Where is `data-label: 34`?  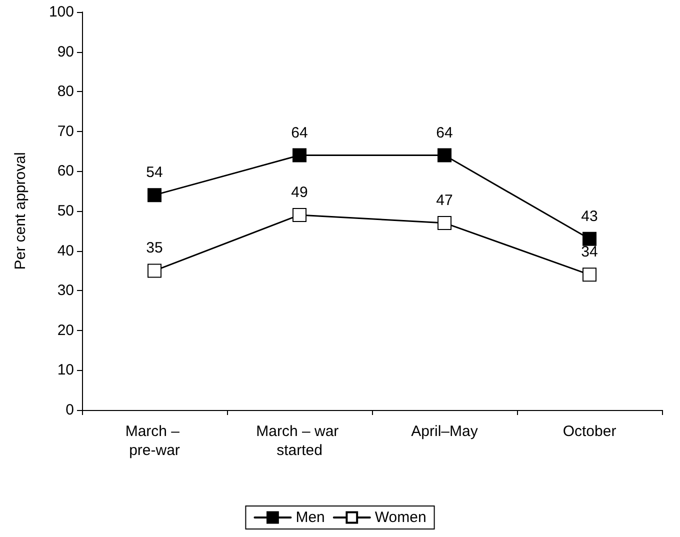 data-label: 34 is located at coordinates (589, 252).